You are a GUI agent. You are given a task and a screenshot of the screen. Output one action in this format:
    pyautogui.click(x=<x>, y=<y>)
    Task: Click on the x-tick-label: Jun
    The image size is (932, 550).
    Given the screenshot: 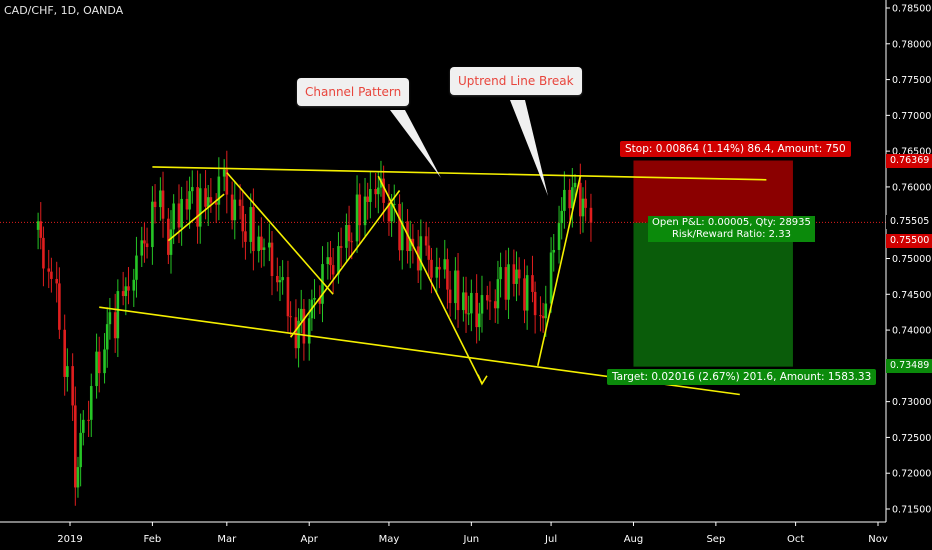 What is the action you would take?
    pyautogui.click(x=471, y=539)
    